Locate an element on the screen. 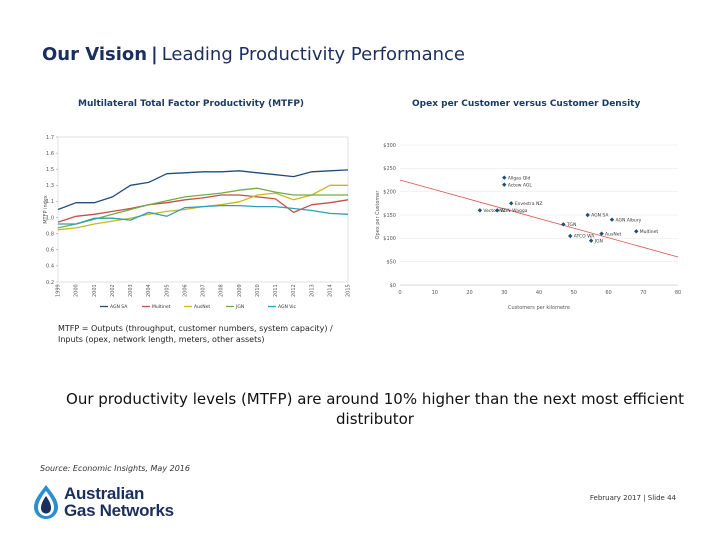 This screenshot has height=540, width=720. x-tick-label: 2005 is located at coordinates (167, 290).